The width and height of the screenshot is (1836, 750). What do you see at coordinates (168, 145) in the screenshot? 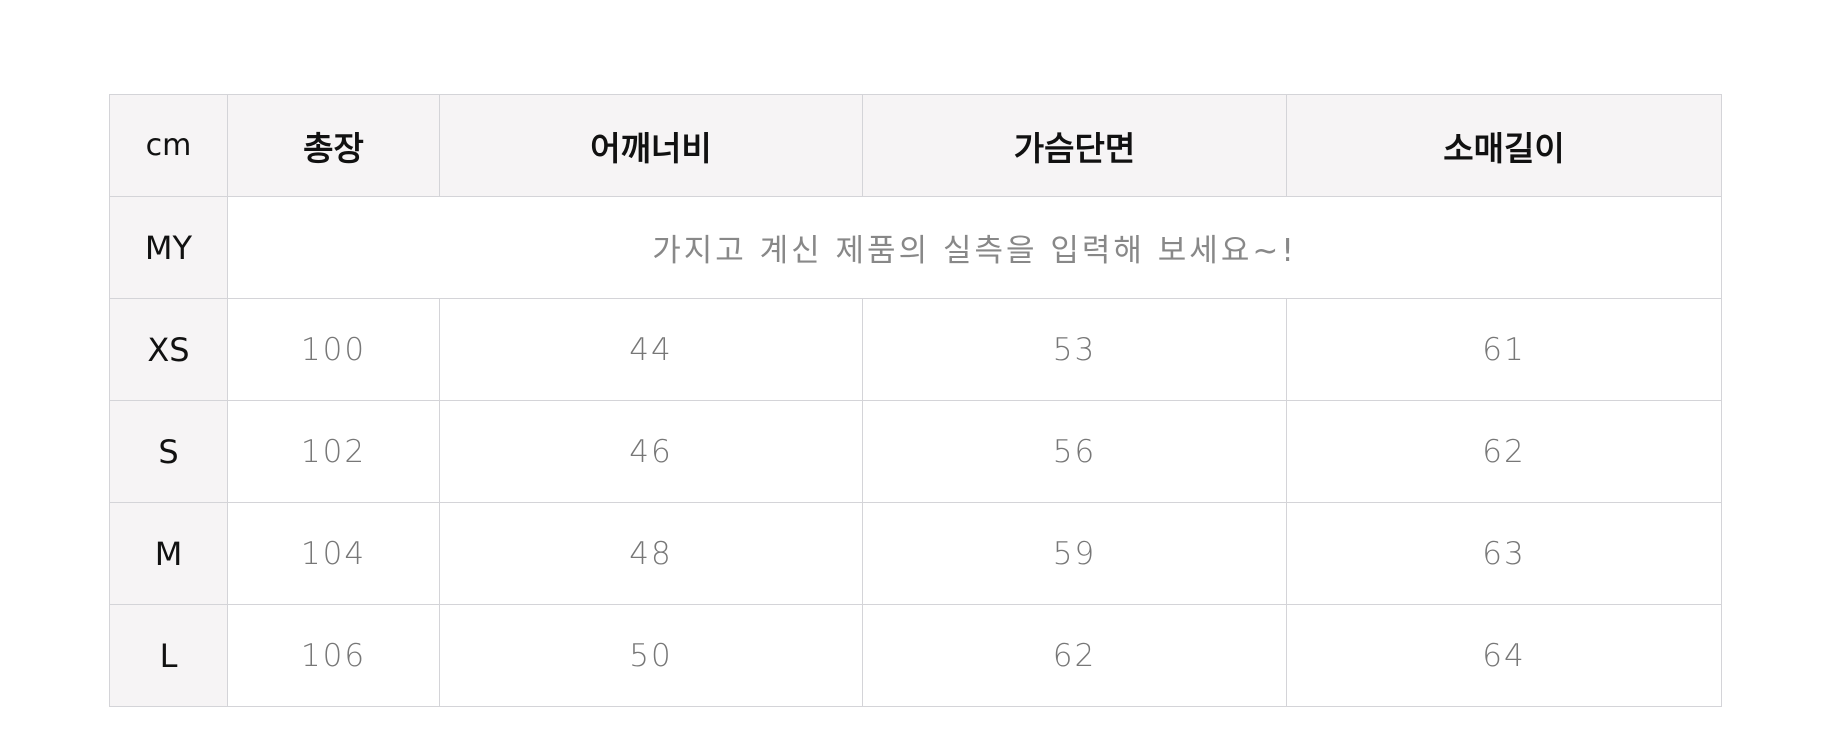
I see `unit-header: cm` at bounding box center [168, 145].